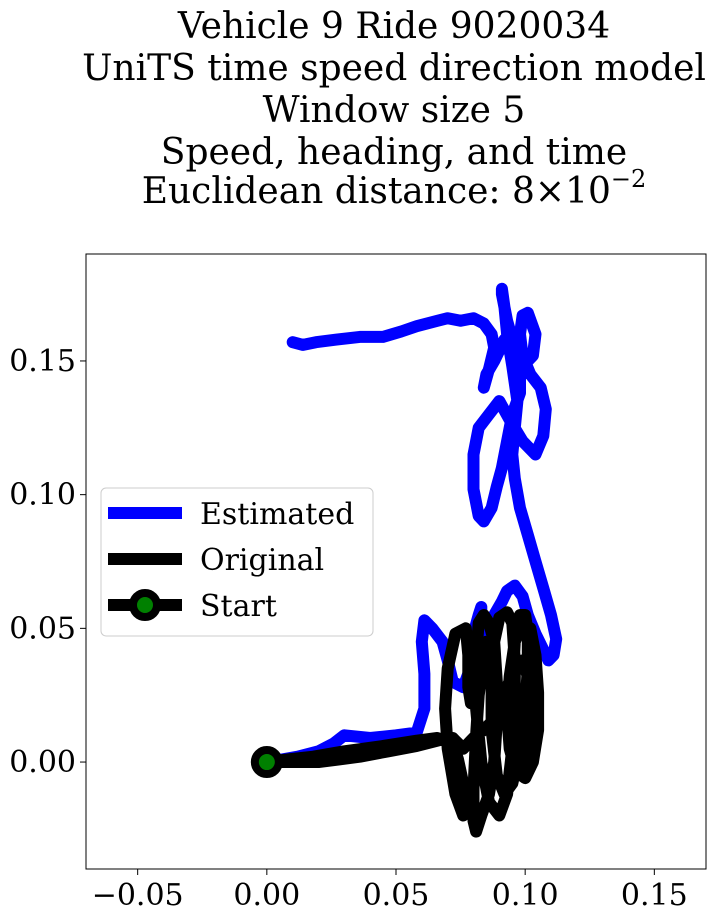 Image resolution: width=727 pixels, height=916 pixels. I want to click on legend: Estimated Original Start, so click(237, 562).